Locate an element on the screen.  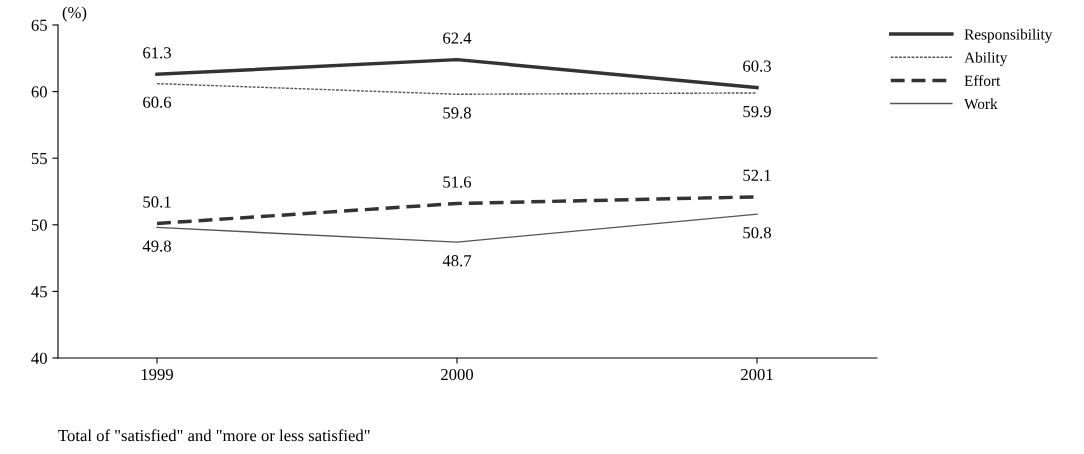
legend-label: Ability is located at coordinates (986, 59).